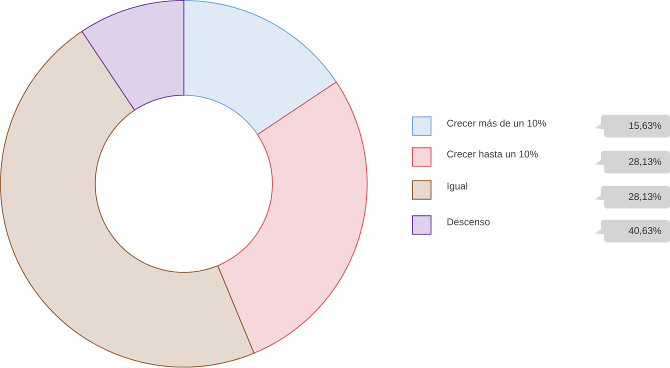 This screenshot has width=670, height=368. I want to click on text: 15,63%, so click(645, 126).